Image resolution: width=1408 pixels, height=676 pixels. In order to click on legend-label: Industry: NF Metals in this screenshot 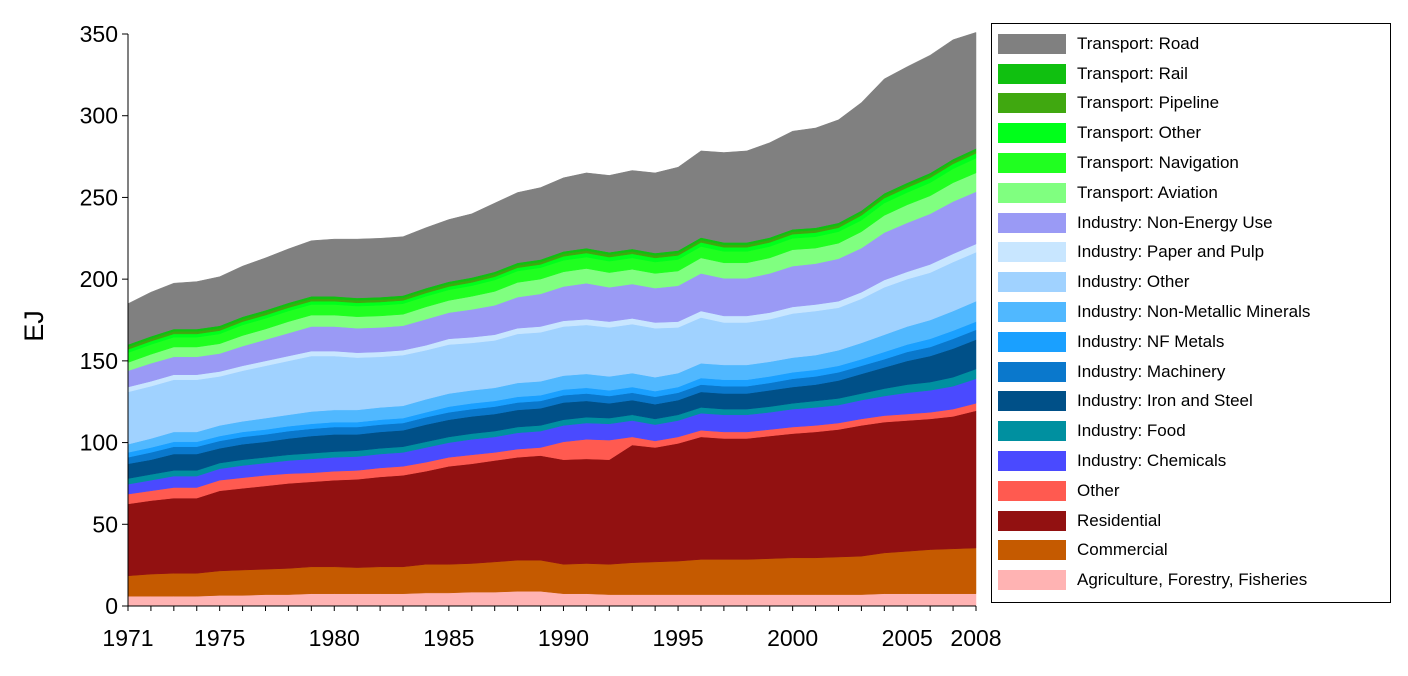, I will do `click(1151, 341)`.